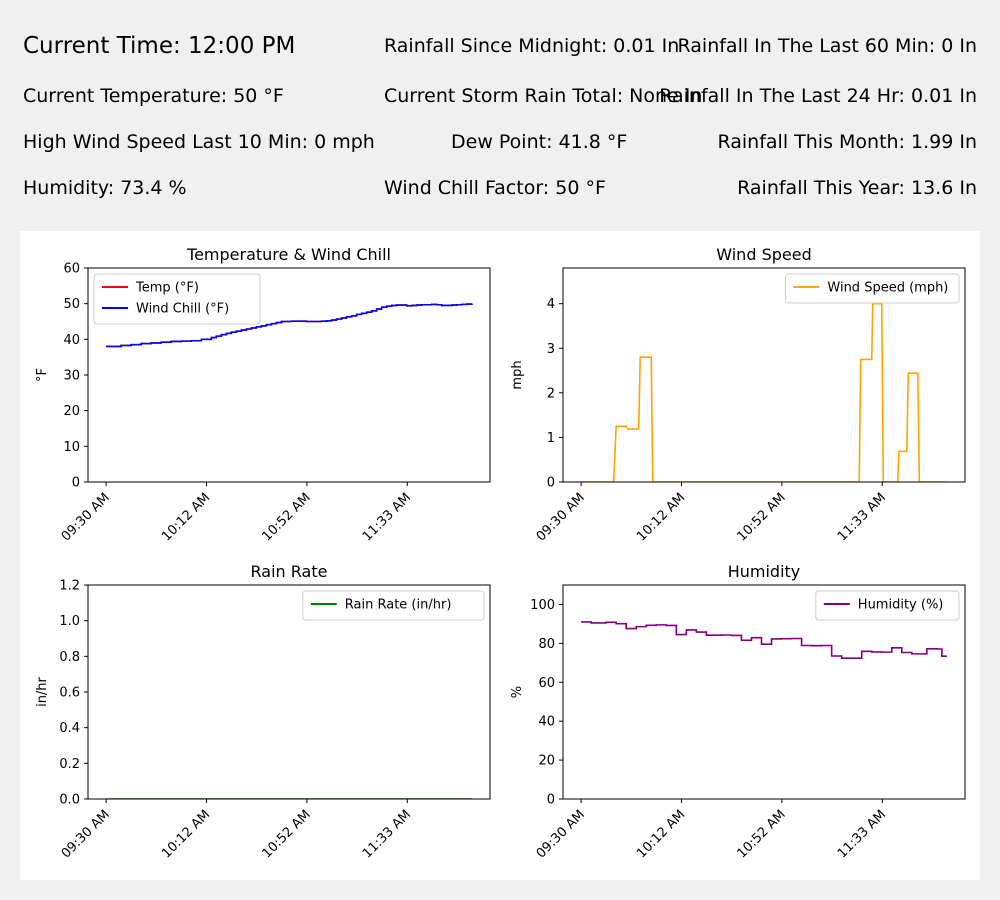  I want to click on rainfall-since-midnight: Rainfall Since Midnight: 0.01 In, so click(532, 46).